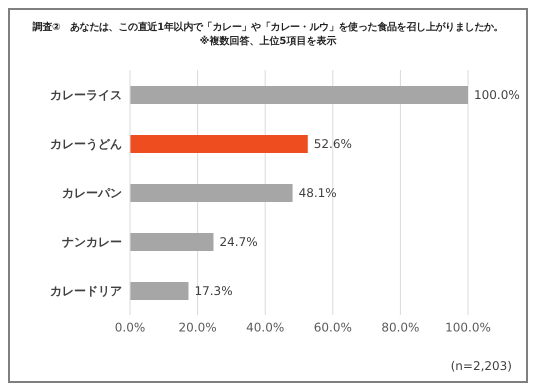 The height and width of the screenshot is (391, 536). Describe the element at coordinates (400, 327) in the screenshot. I see `x-tick-label: 80.0%` at that location.